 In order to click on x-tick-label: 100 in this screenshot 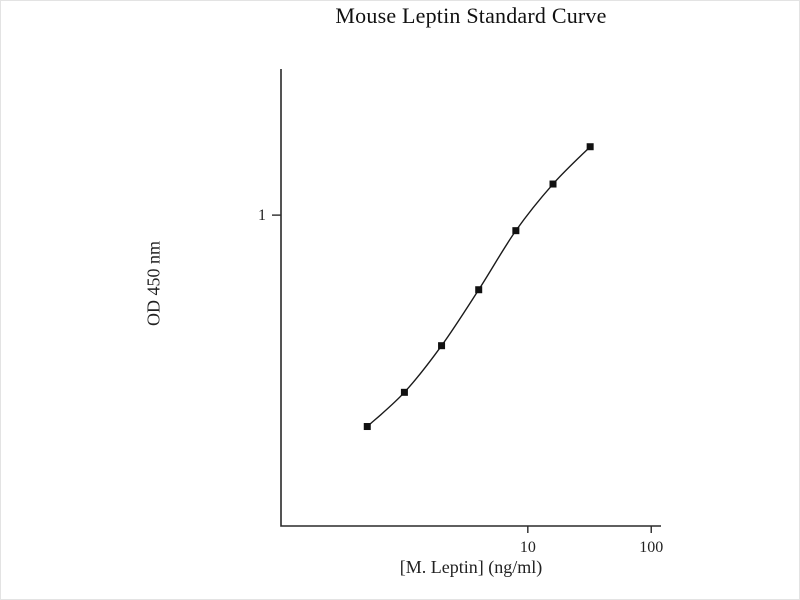, I will do `click(651, 547)`.